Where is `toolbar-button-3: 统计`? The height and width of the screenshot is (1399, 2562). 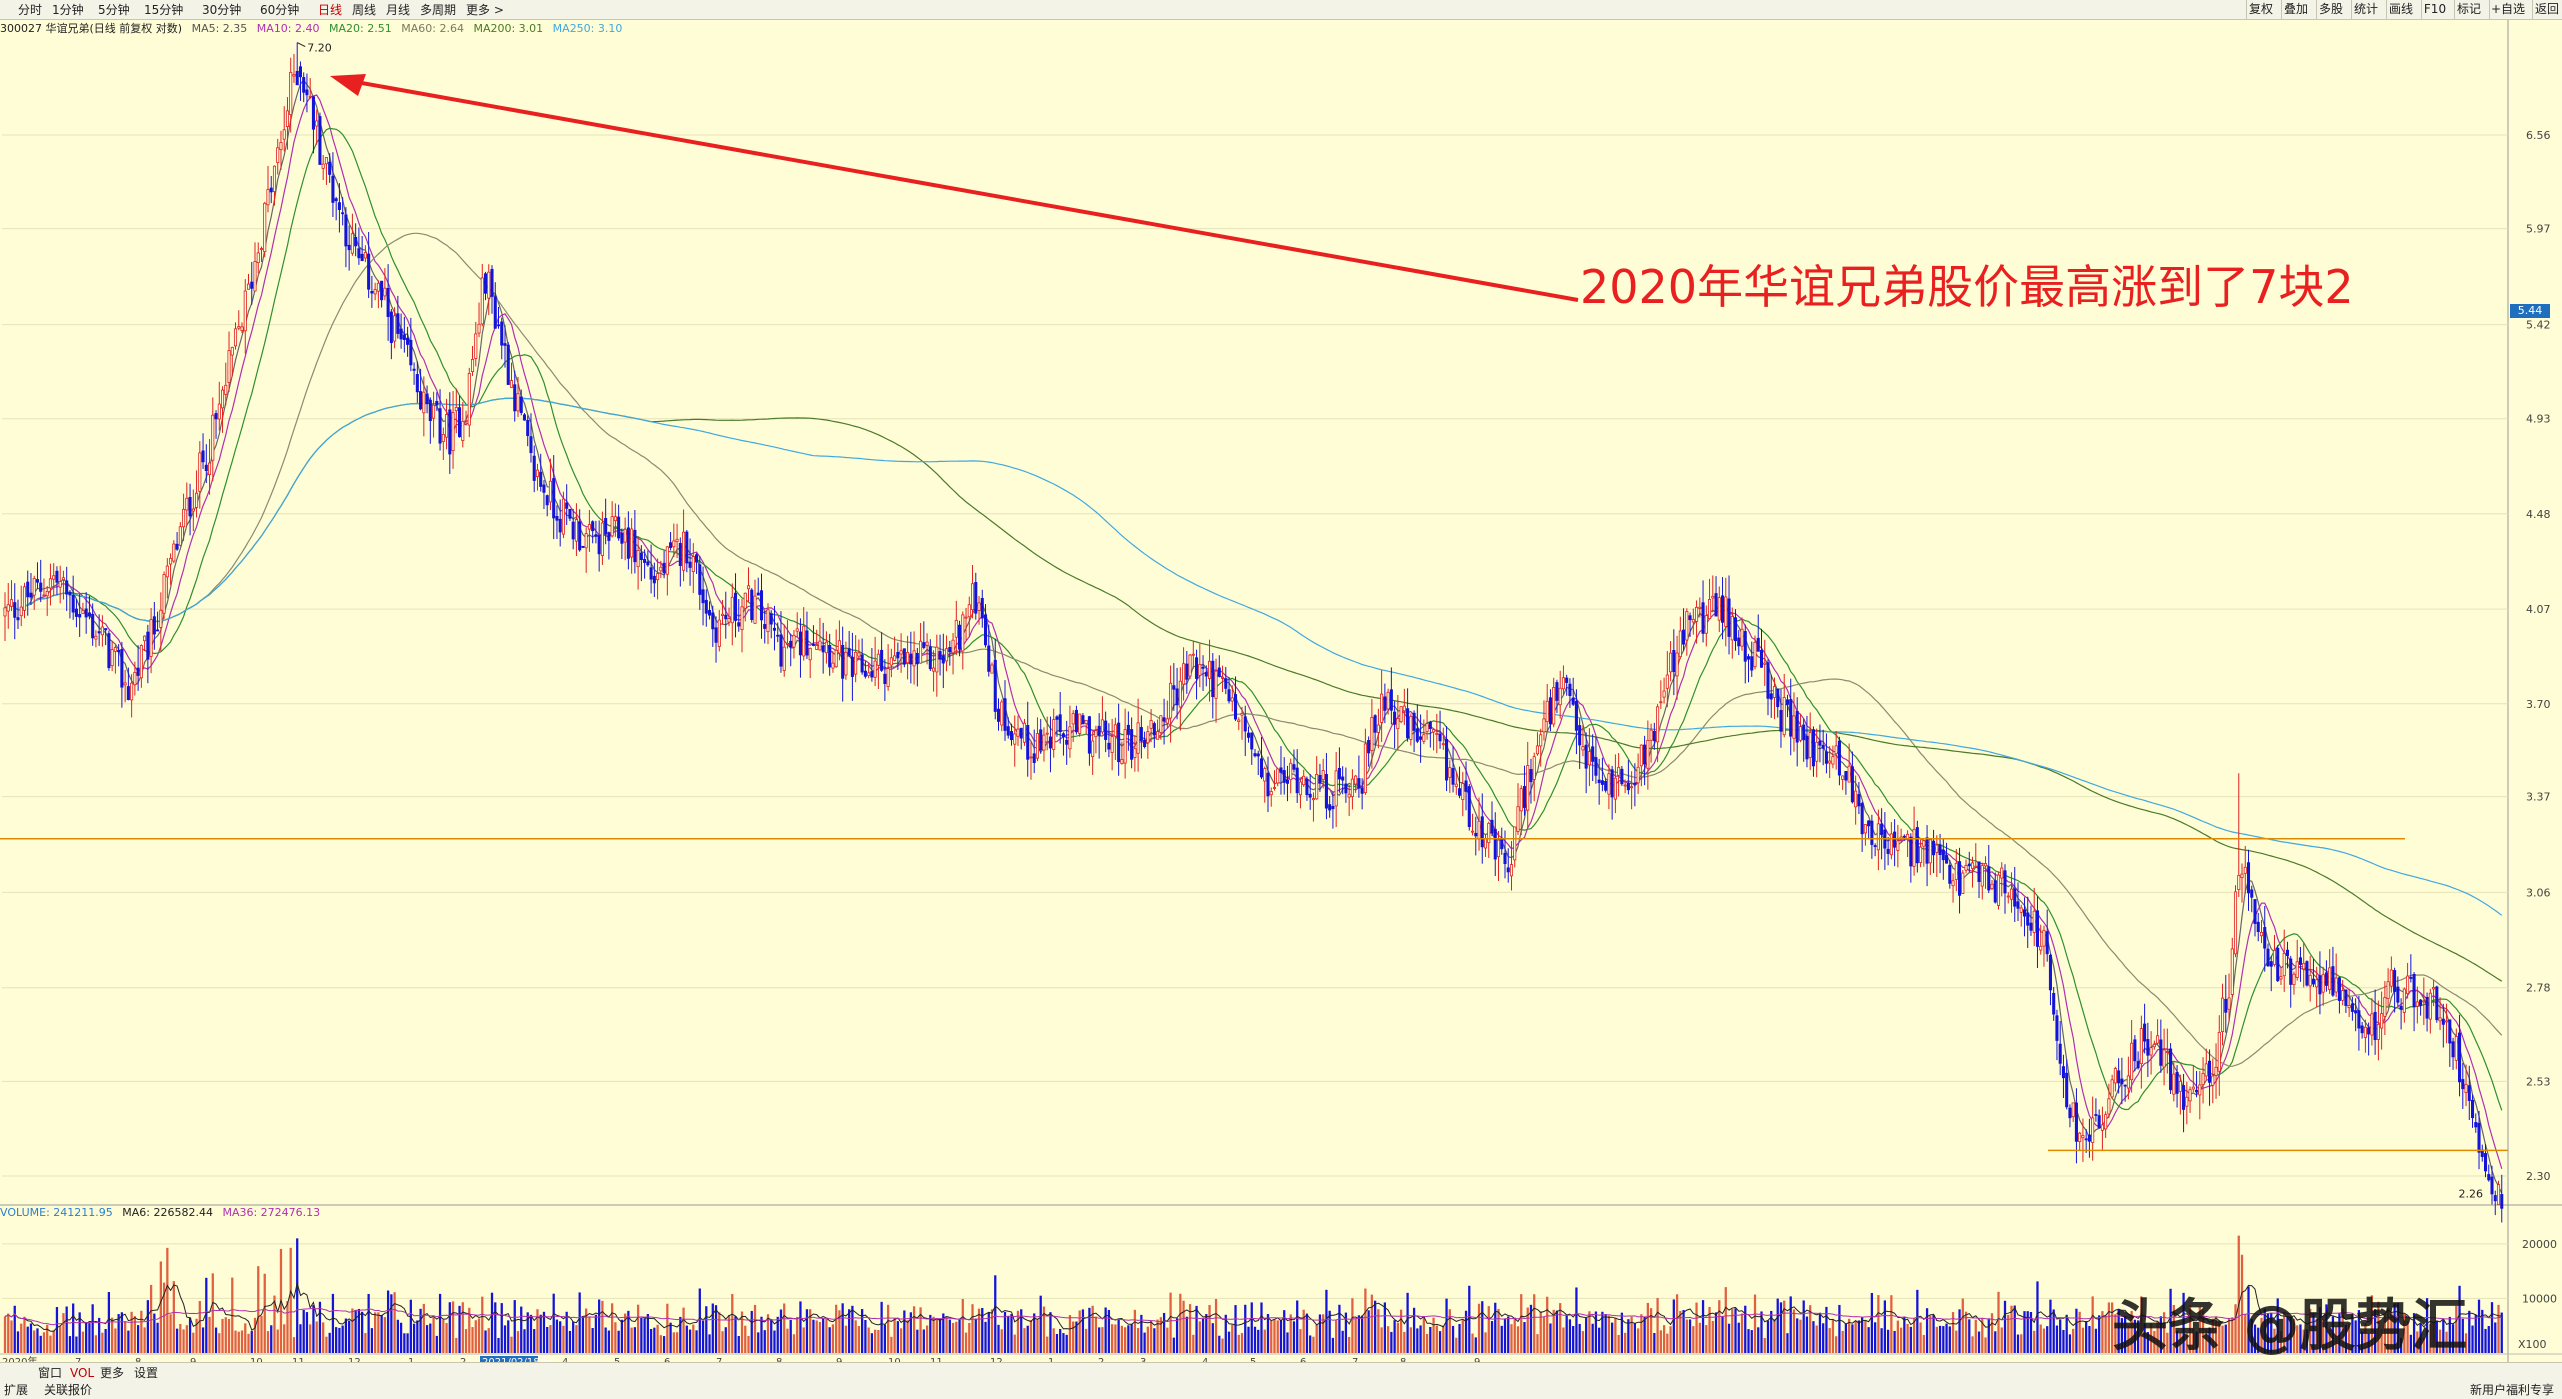
toolbar-button-3: 统计 is located at coordinates (2365, 9).